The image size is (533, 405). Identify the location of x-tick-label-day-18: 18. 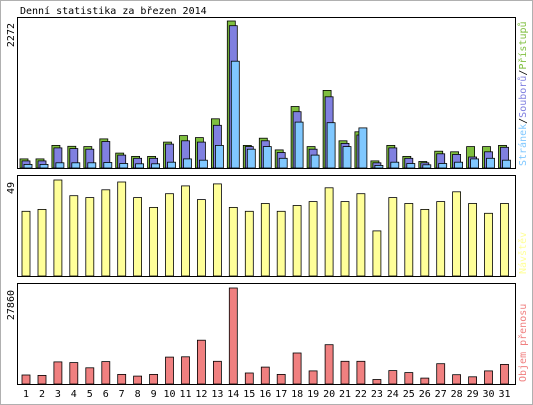
(297, 394).